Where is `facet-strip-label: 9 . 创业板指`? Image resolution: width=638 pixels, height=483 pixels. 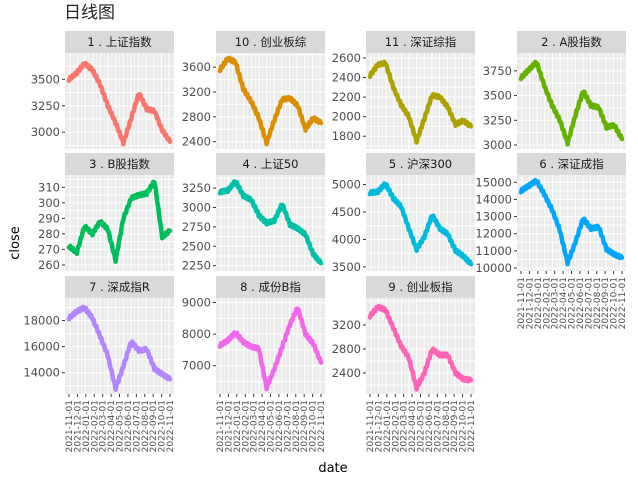
facet-strip-label: 9 . 创业板指 is located at coordinates (420, 287).